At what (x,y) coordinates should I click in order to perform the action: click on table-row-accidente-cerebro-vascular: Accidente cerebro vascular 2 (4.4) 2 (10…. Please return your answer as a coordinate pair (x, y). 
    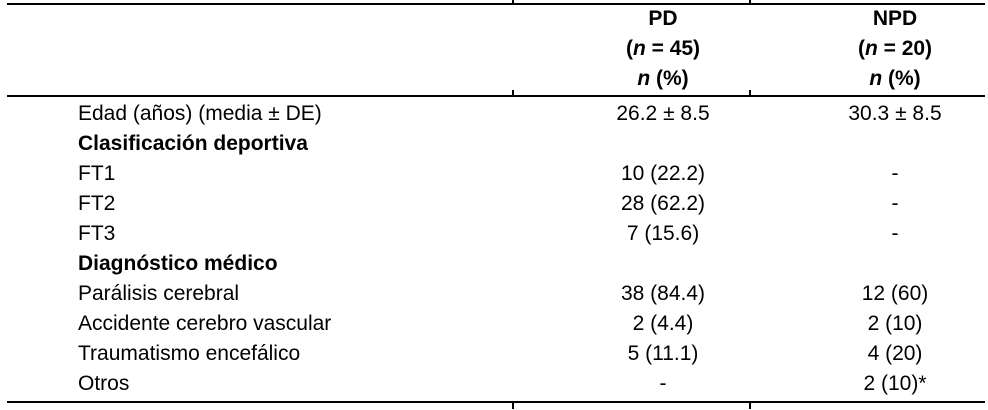
    Looking at the image, I should click on (494, 324).